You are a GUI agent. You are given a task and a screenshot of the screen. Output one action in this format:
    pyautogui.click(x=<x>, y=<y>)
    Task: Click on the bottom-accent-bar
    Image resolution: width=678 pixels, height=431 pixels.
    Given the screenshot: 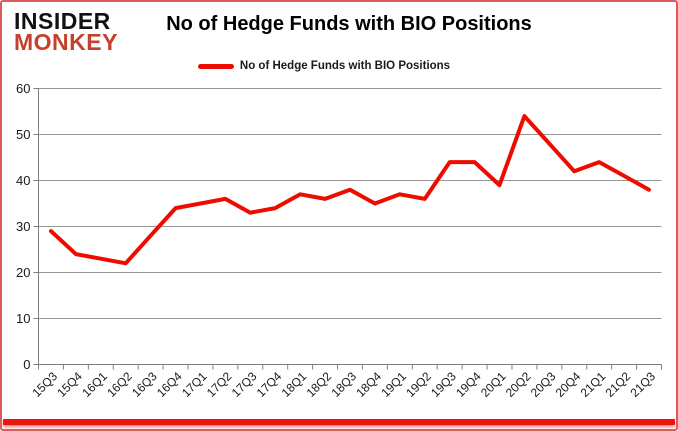 What is the action you would take?
    pyautogui.click(x=339, y=422)
    